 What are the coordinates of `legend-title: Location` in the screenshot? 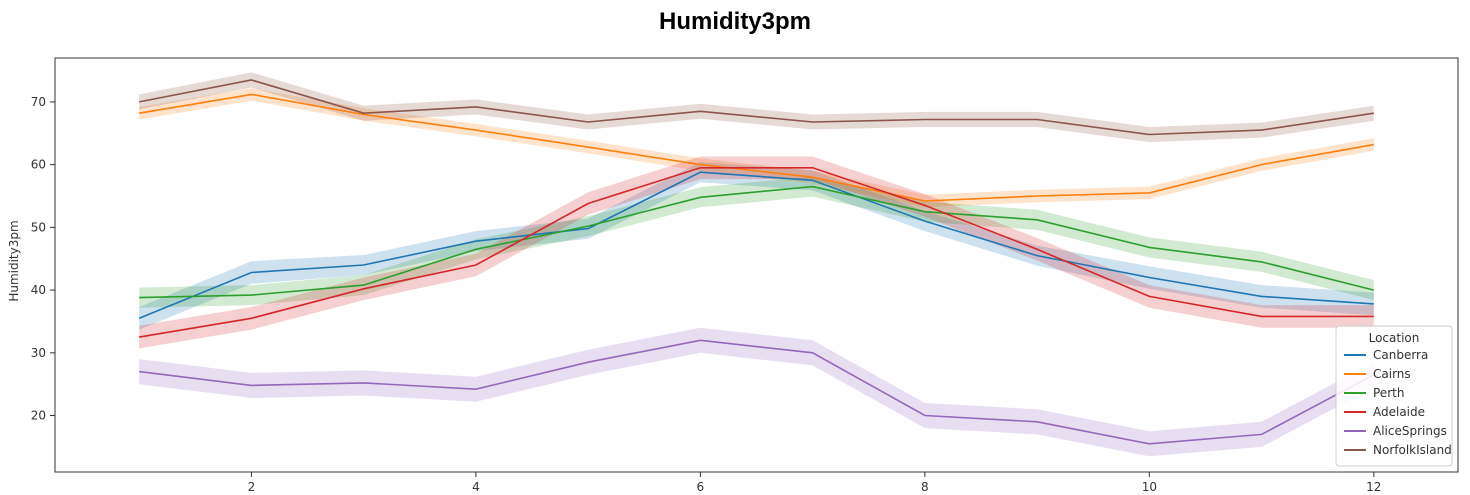 It's located at (1394, 338).